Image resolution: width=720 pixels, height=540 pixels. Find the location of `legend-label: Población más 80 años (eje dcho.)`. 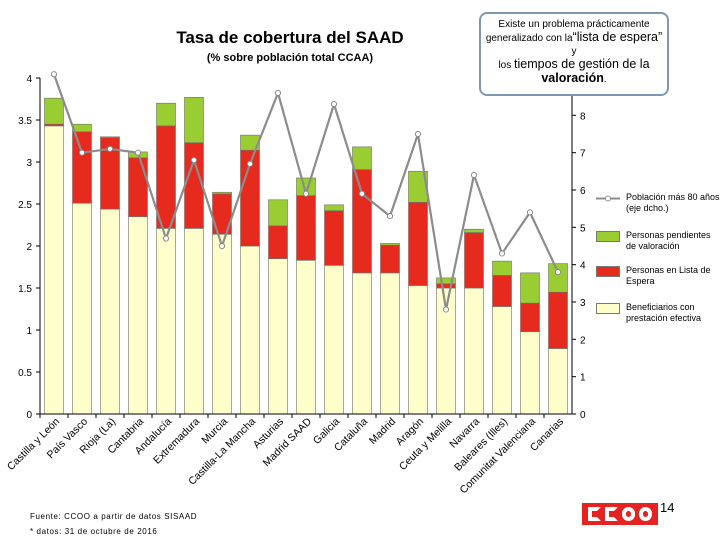

legend-label: Población más 80 años (eje dcho.) is located at coordinates (673, 202).